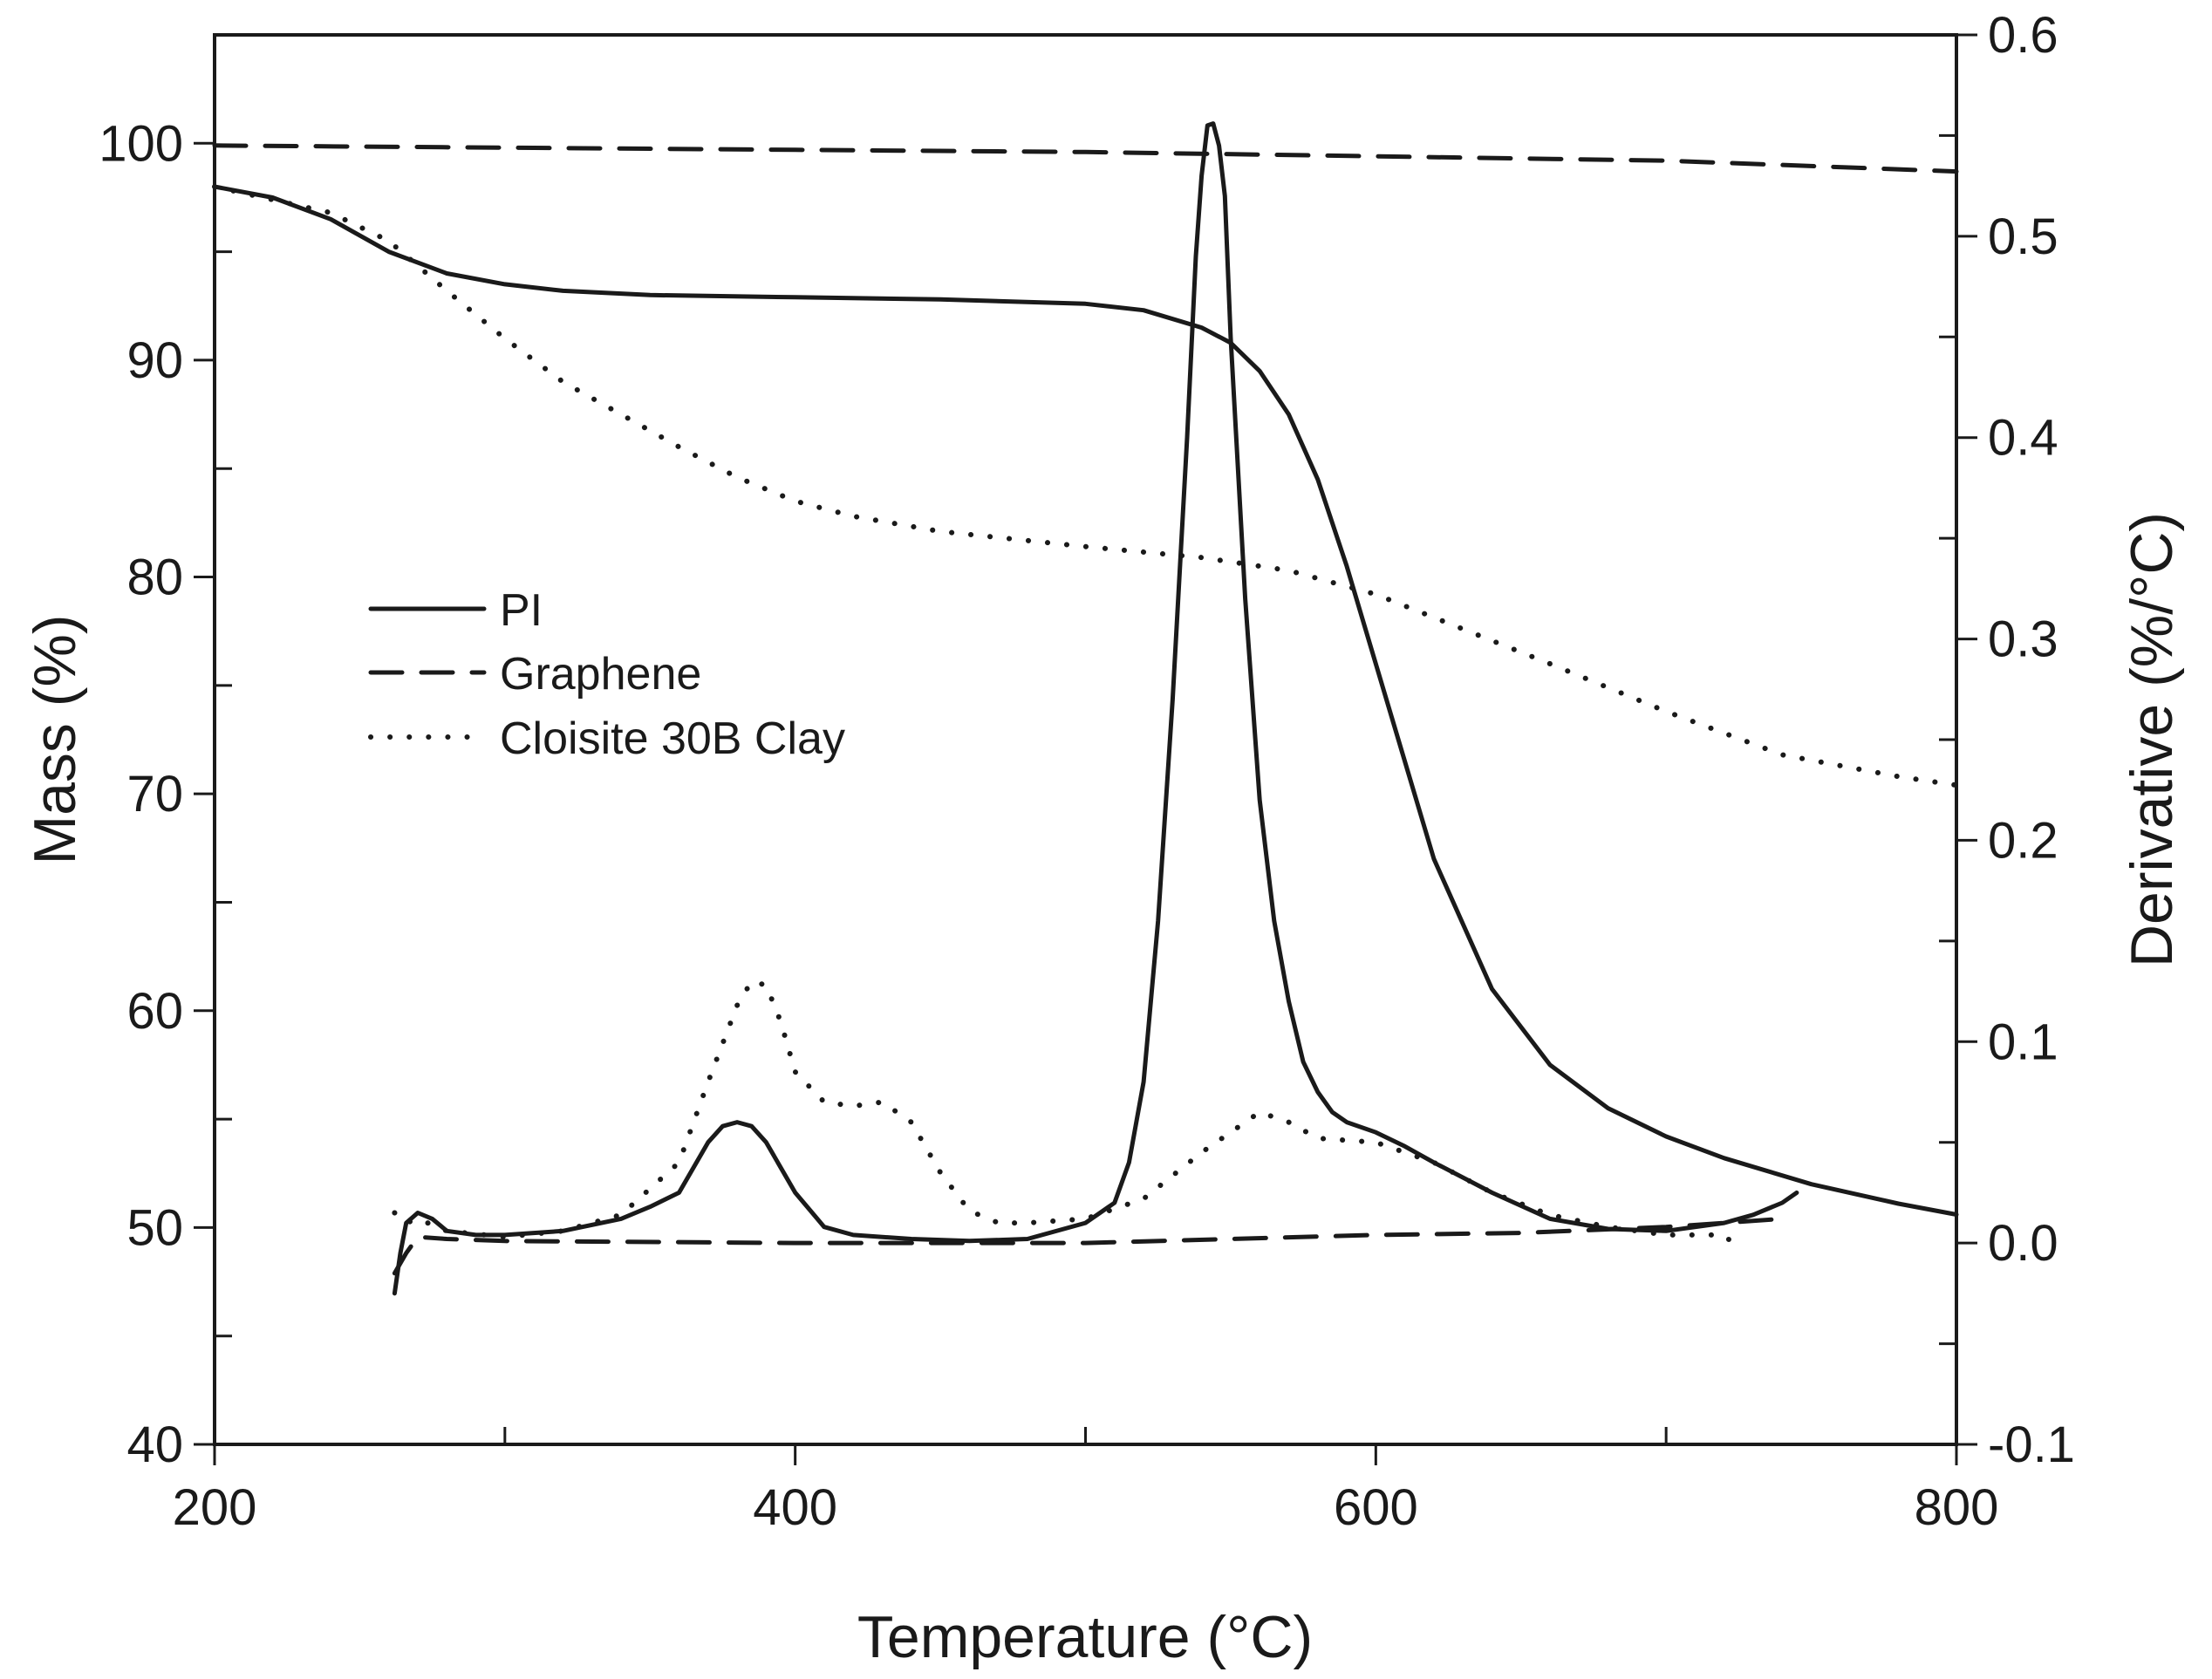 The height and width of the screenshot is (1679, 2212). What do you see at coordinates (2031, 1444) in the screenshot?
I see `y-right-tick-label-0: -0.1` at bounding box center [2031, 1444].